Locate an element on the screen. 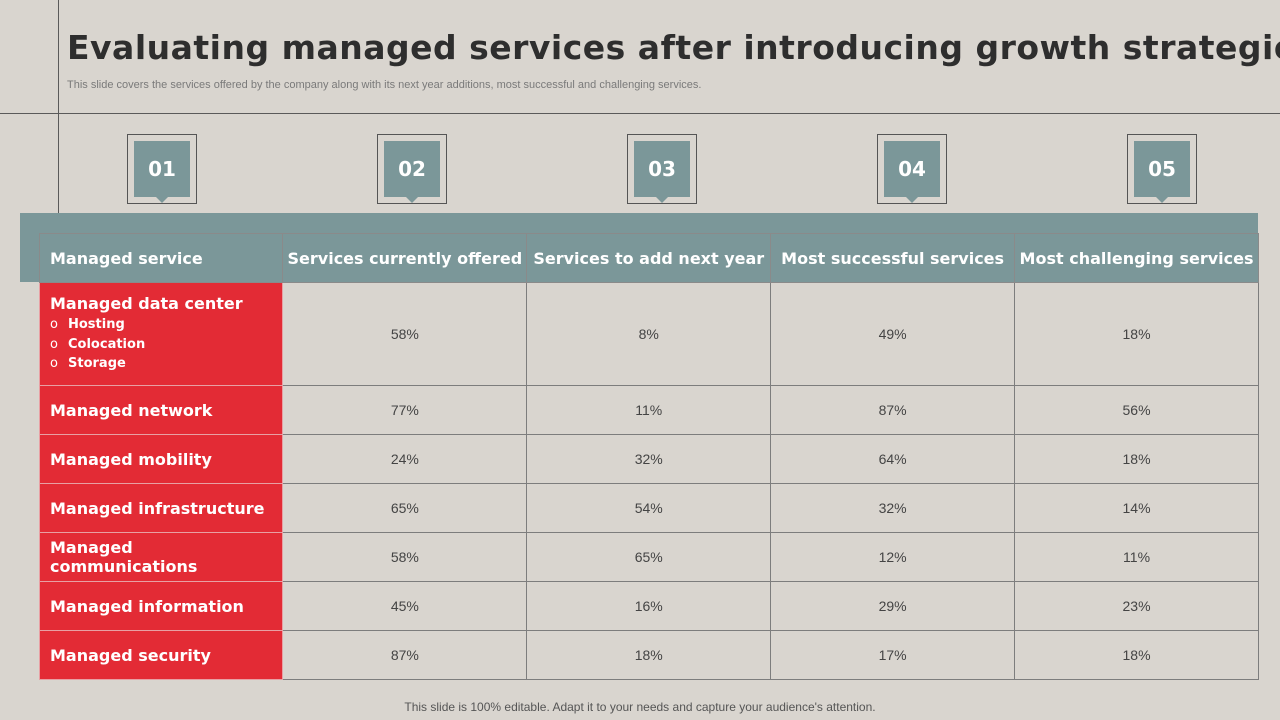 The height and width of the screenshot is (720, 1280). row-label: Managed security is located at coordinates (161, 655).